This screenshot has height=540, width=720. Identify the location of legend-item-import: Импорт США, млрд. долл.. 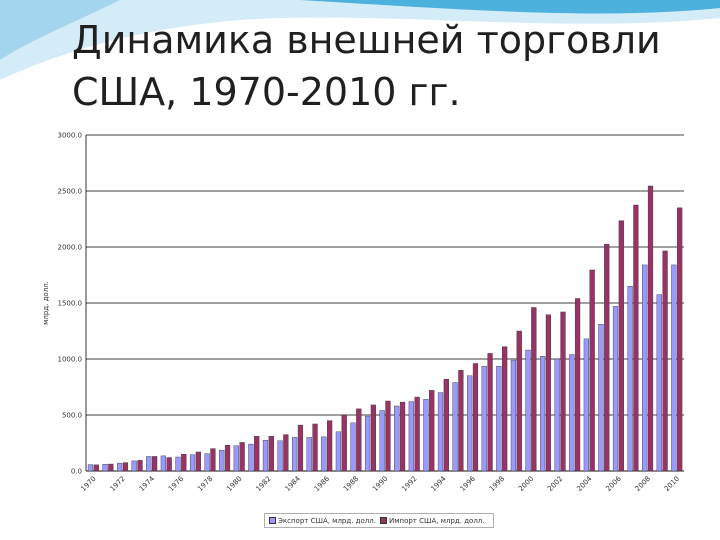
(432, 520).